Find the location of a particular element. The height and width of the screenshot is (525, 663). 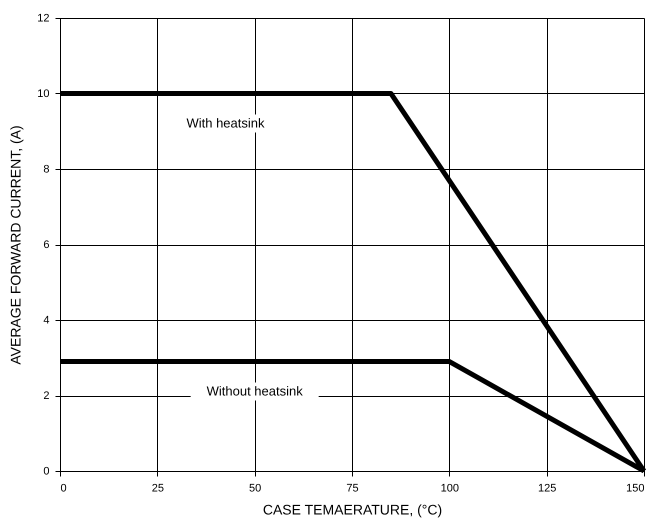

y-tick-label: 12 is located at coordinates (43, 18).